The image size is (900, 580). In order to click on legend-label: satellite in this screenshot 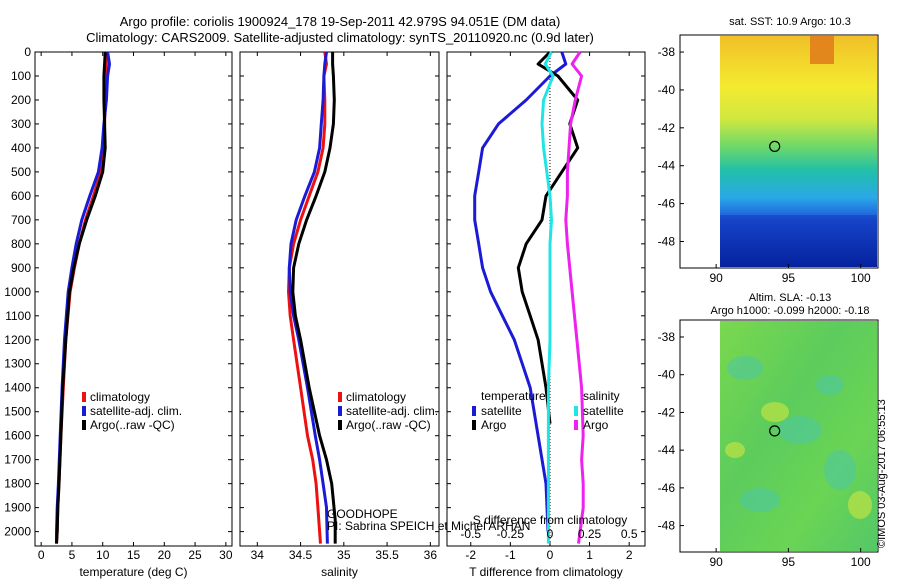, I will do `click(501, 411)`.